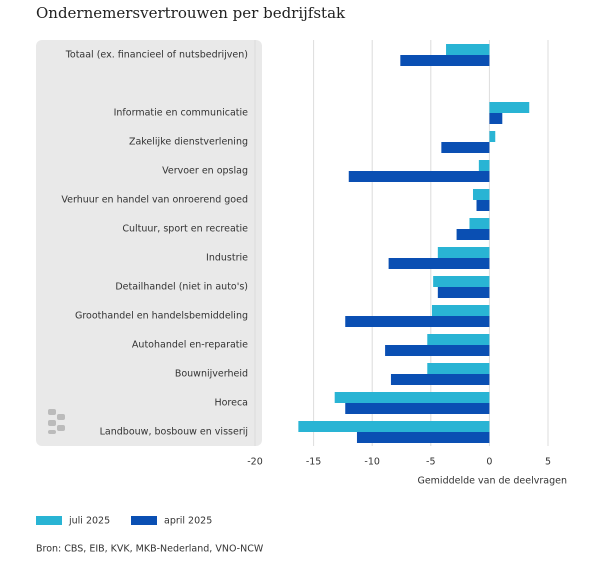  Describe the element at coordinates (89, 521) in the screenshot. I see `legend-label: juli 2025` at that location.